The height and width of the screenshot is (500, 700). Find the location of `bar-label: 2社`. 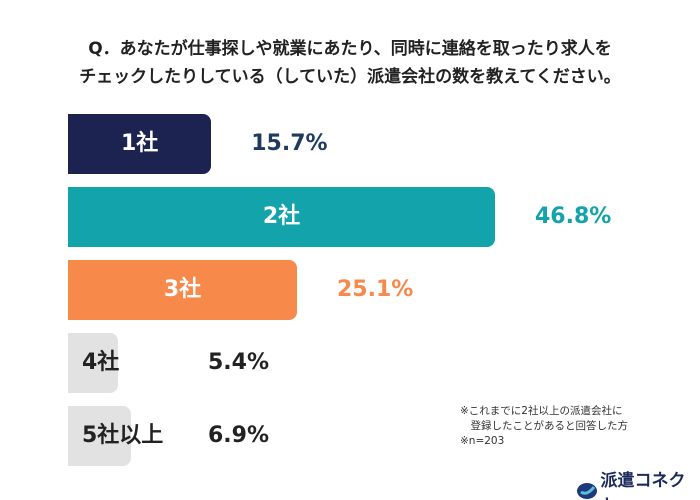

bar-label: 2社 is located at coordinates (281, 216).